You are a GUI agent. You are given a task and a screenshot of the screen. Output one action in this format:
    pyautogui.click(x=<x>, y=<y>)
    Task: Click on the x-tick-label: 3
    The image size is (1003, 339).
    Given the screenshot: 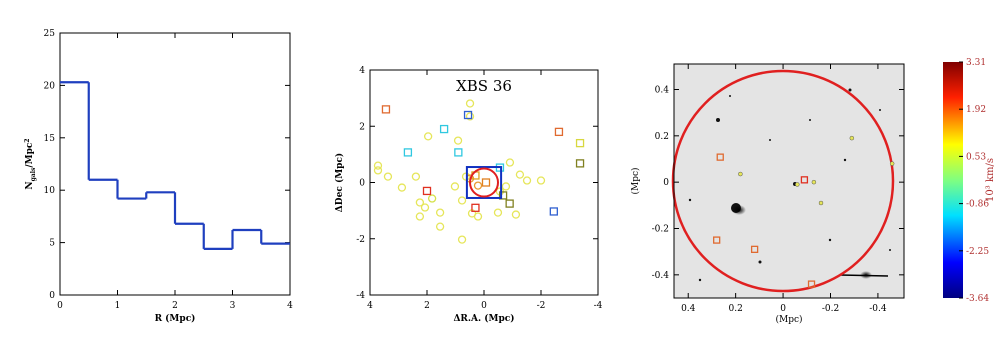 What is the action you would take?
    pyautogui.click(x=233, y=306)
    